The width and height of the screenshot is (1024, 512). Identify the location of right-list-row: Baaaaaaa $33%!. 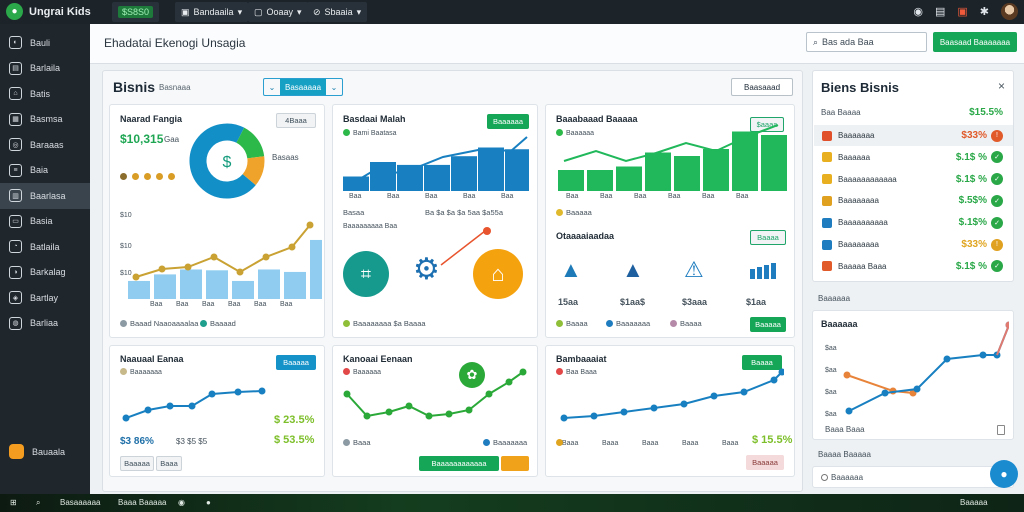
(913, 135).